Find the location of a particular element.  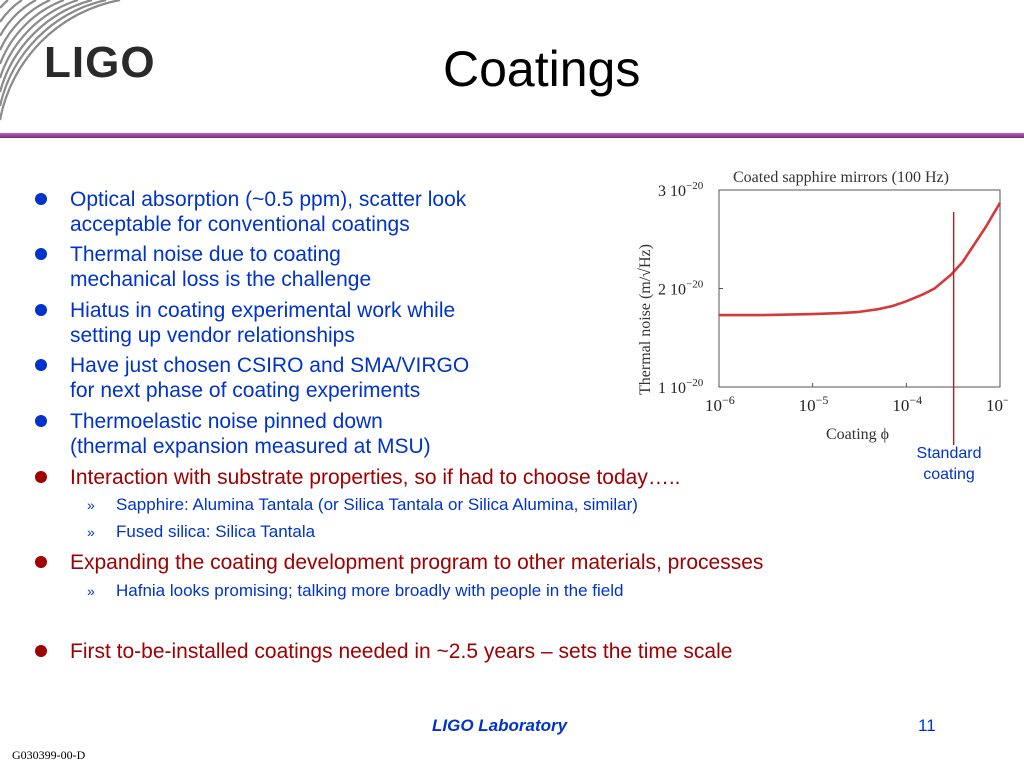

sub-bullet-text: Fused silica: Silica Tantala is located at coordinates (216, 531).